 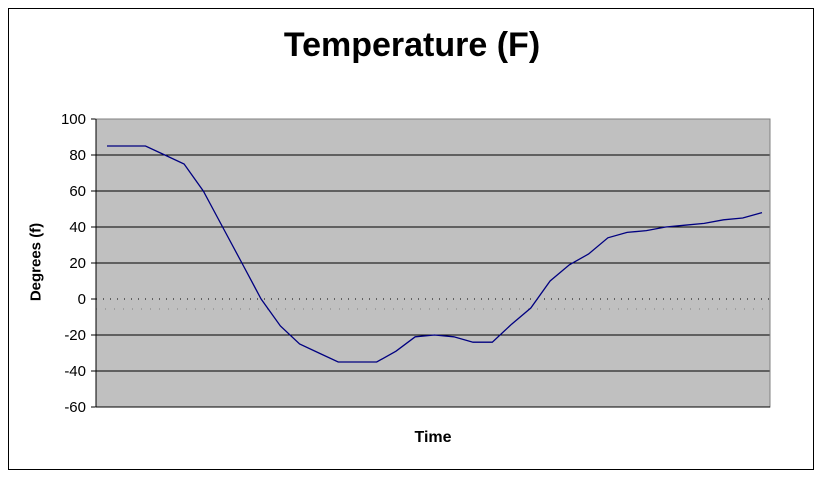 What do you see at coordinates (433, 437) in the screenshot?
I see `x-axis-label: Time` at bounding box center [433, 437].